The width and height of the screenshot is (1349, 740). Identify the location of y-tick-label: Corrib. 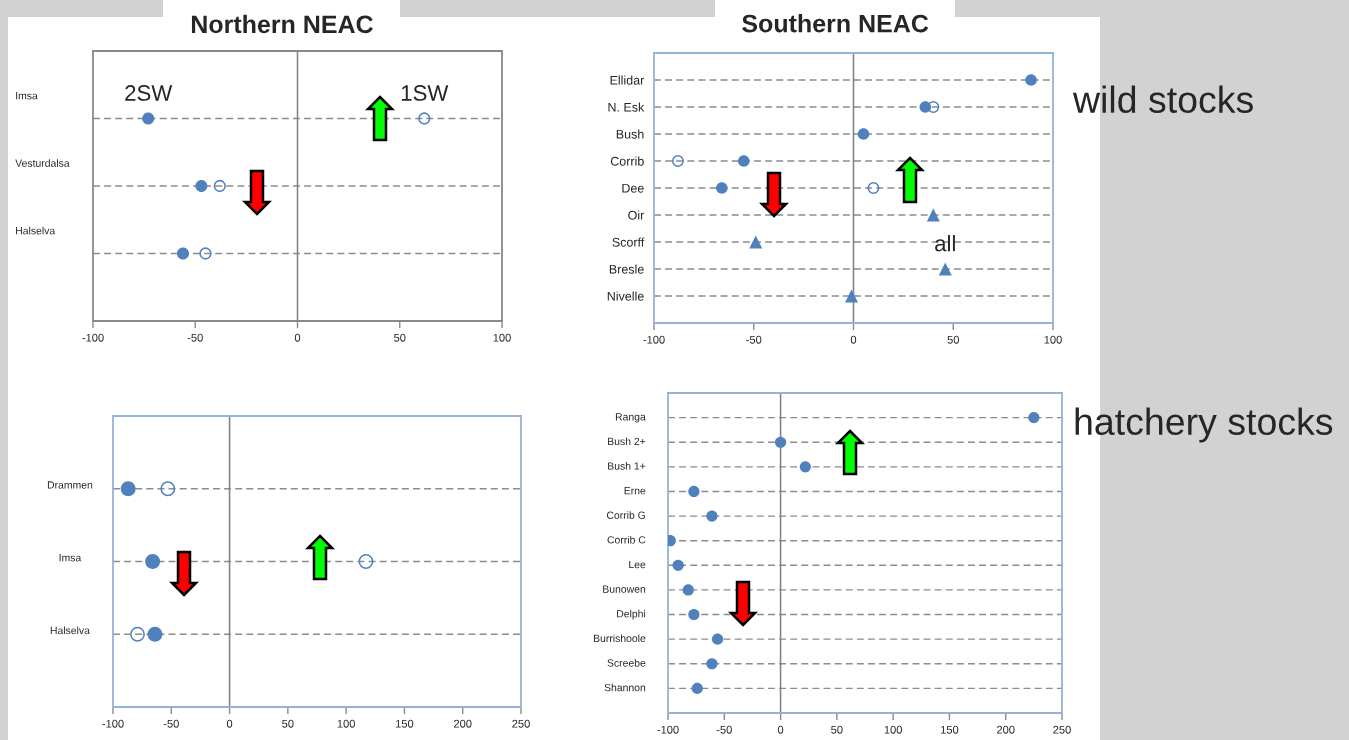
(627, 161).